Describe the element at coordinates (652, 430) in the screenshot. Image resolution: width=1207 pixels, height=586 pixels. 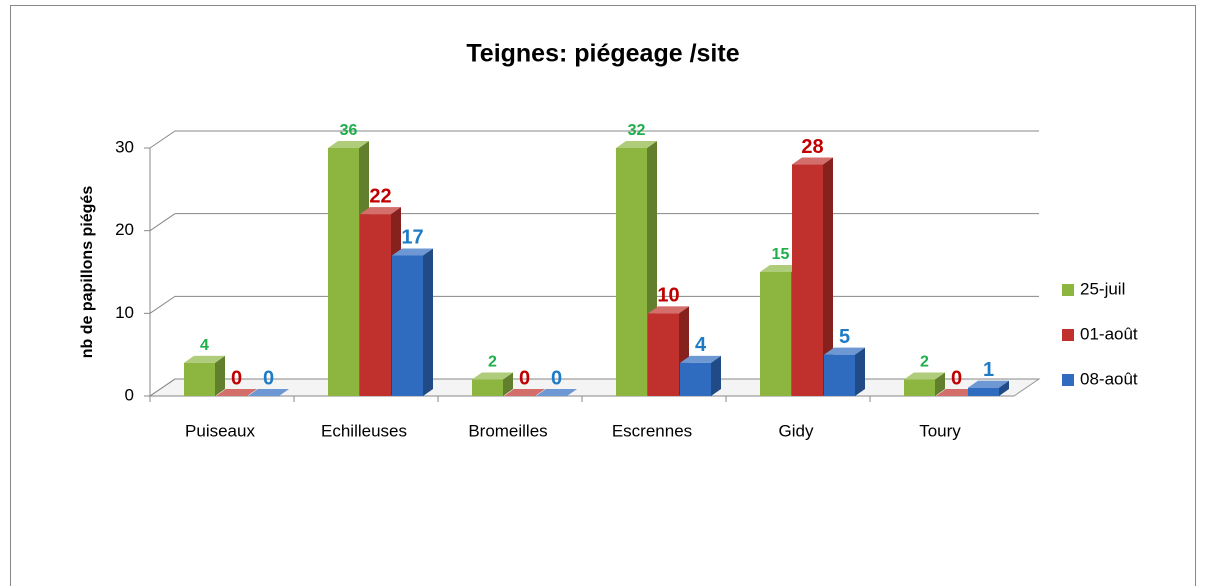
I see `x-tick-label: Escrennes` at that location.